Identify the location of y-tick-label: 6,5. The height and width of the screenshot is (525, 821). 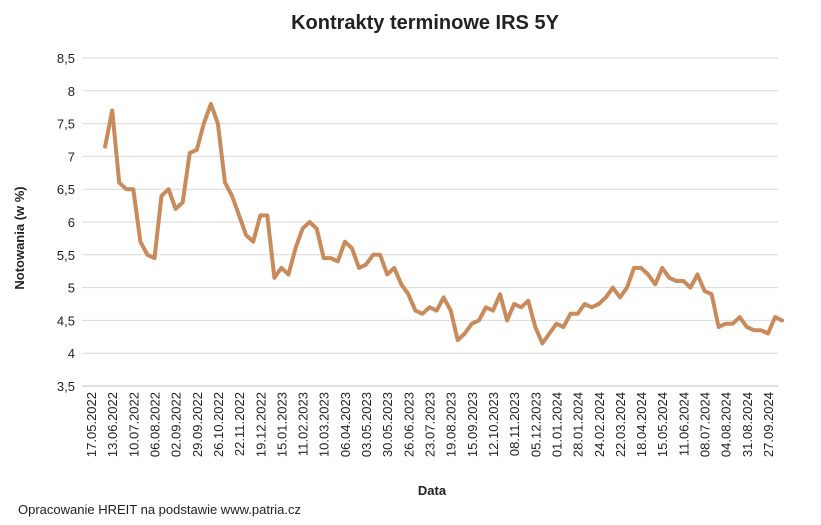
(66, 189).